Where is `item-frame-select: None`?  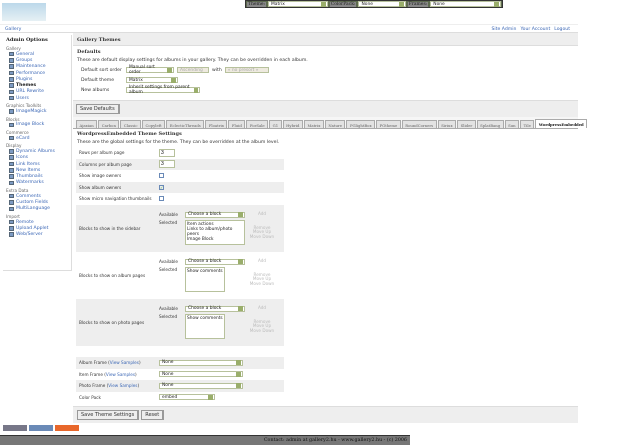 item-frame-select: None is located at coordinates (201, 374).